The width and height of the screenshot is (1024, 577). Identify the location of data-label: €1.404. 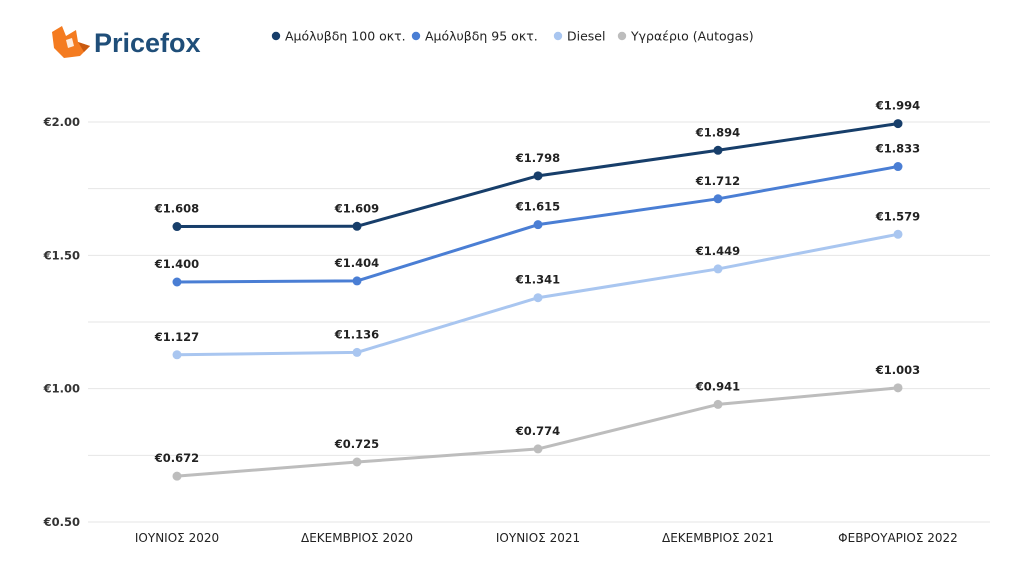
(356, 263).